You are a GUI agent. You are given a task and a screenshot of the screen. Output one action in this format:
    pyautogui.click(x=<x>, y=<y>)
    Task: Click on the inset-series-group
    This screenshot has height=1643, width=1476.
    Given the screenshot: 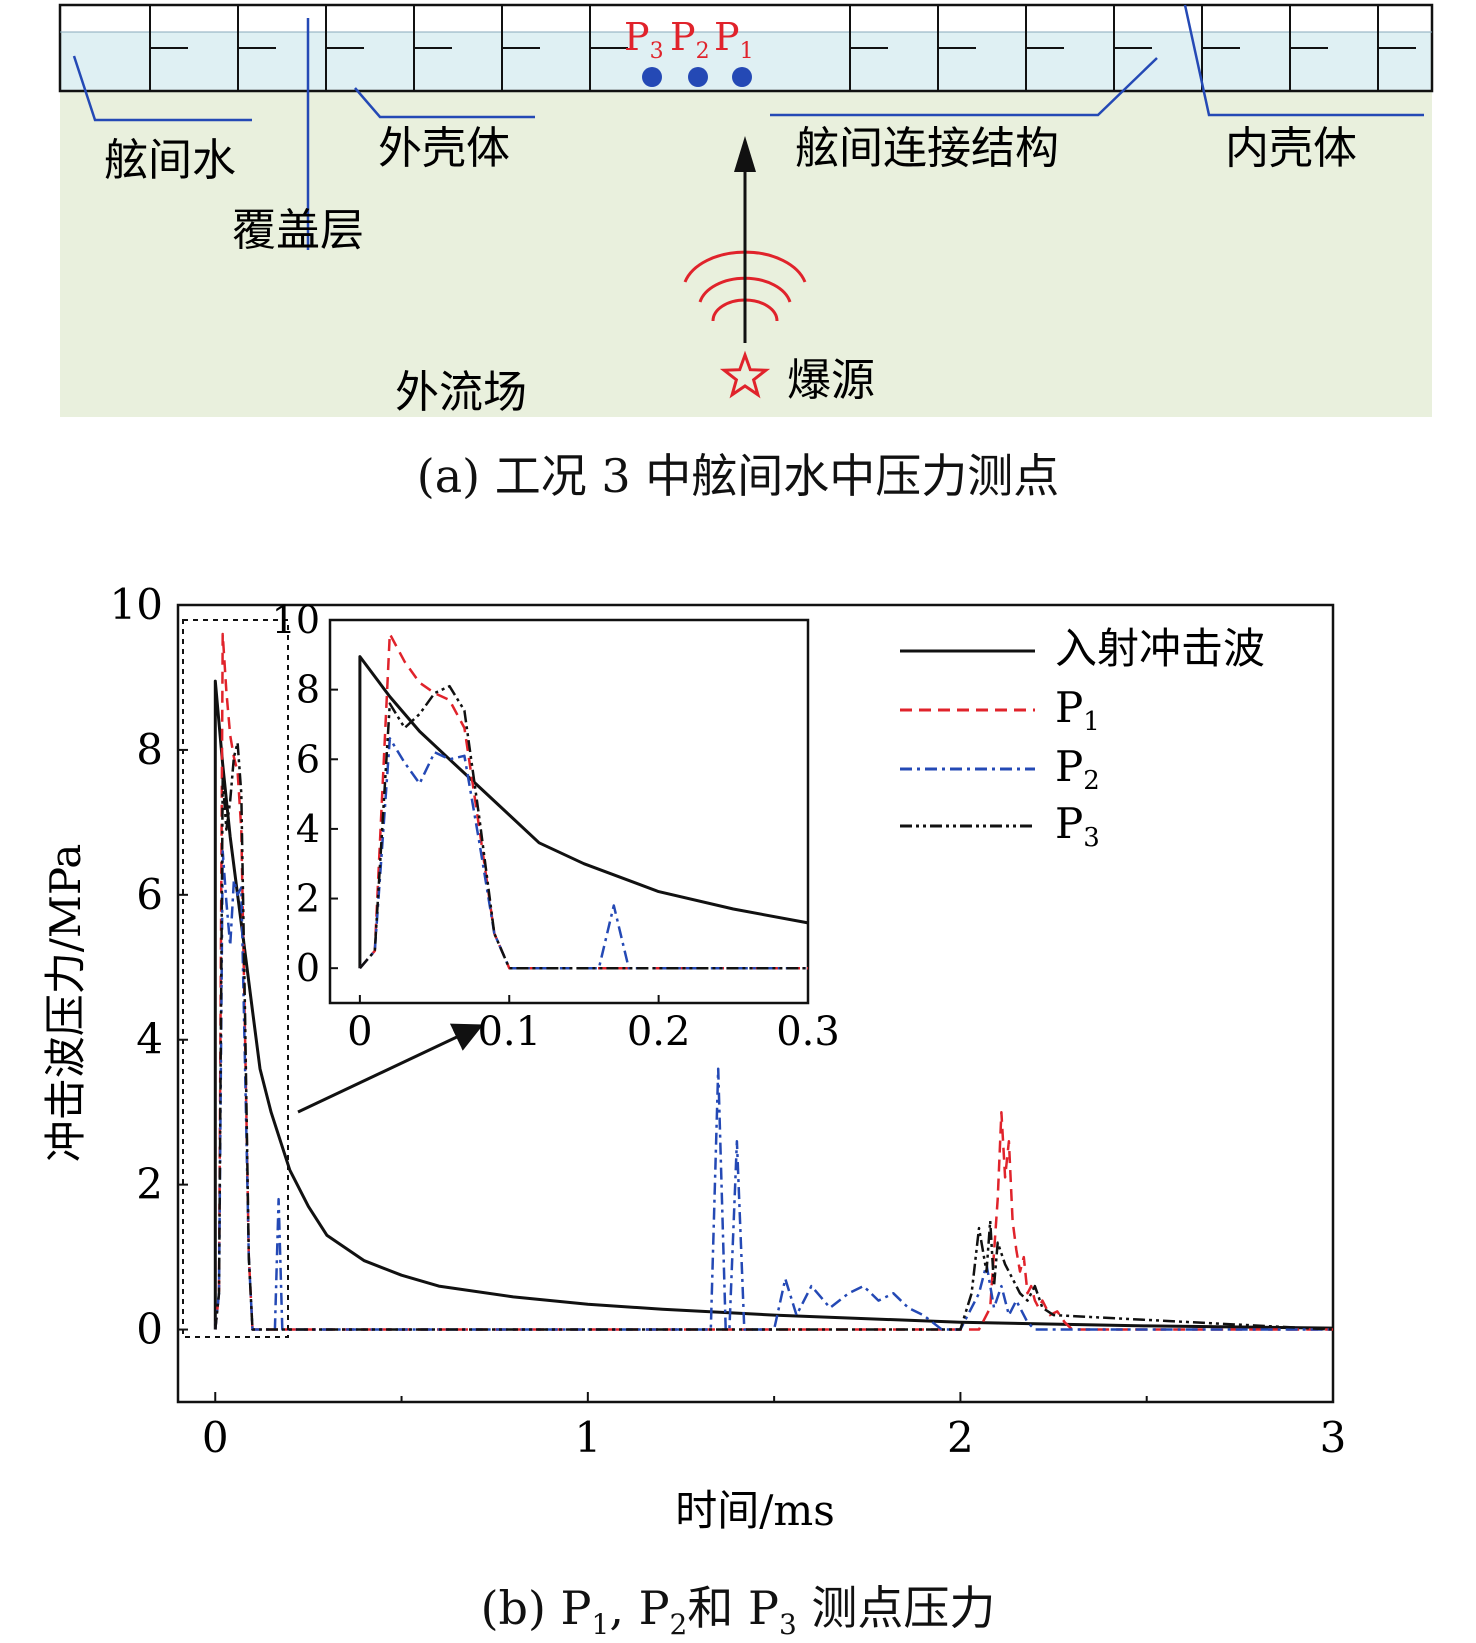 What is the action you would take?
    pyautogui.click(x=583, y=801)
    